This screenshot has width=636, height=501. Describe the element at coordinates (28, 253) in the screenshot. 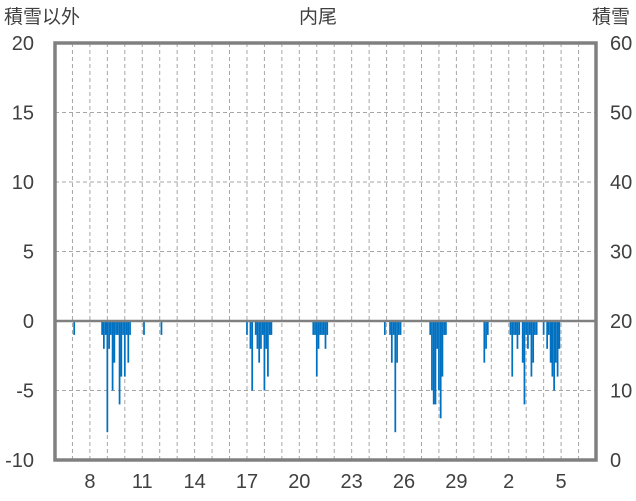

I see `left-tick-label: 5` at that location.